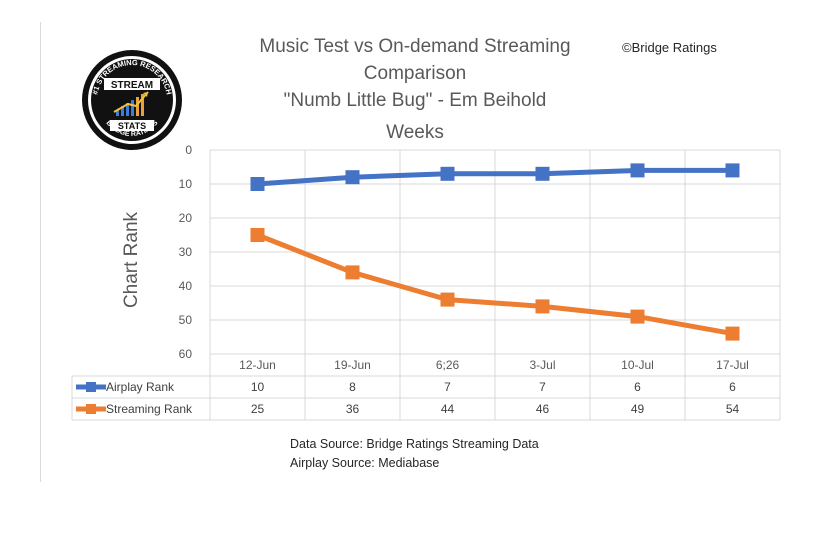  What do you see at coordinates (732, 365) in the screenshot?
I see `x-tick-label: 17-Jul` at bounding box center [732, 365].